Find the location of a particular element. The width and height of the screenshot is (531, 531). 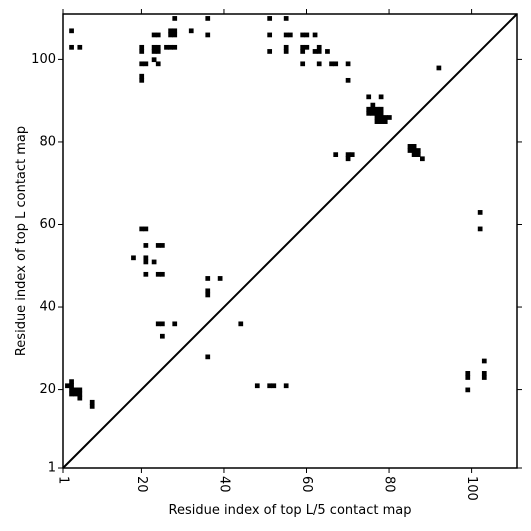

x-tick-label: 60 is located at coordinates (306, 484).